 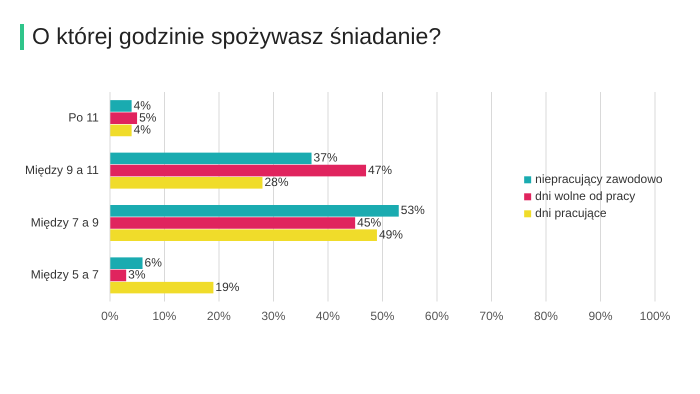 I want to click on x-tick-label: 30%, so click(x=273, y=316).